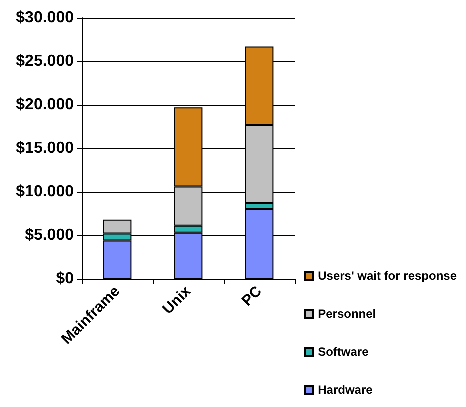 This screenshot has height=407, width=466. Describe the element at coordinates (45, 148) in the screenshot. I see `y-tick-label: $15.000` at that location.